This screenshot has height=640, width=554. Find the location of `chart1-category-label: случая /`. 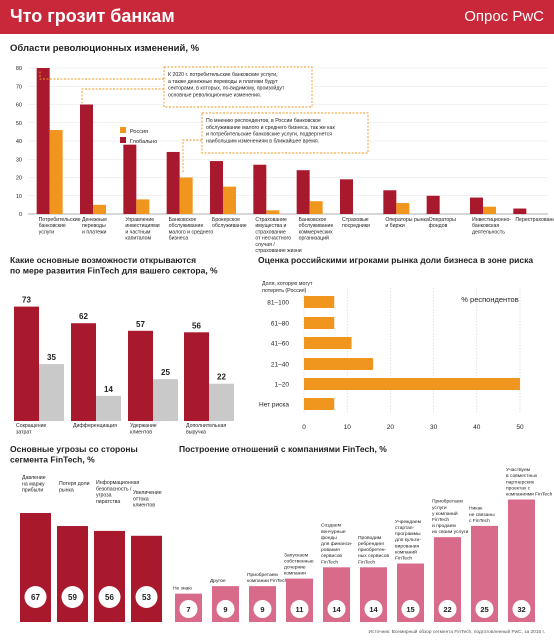

chart1-category-label: случая / is located at coordinates (265, 245).